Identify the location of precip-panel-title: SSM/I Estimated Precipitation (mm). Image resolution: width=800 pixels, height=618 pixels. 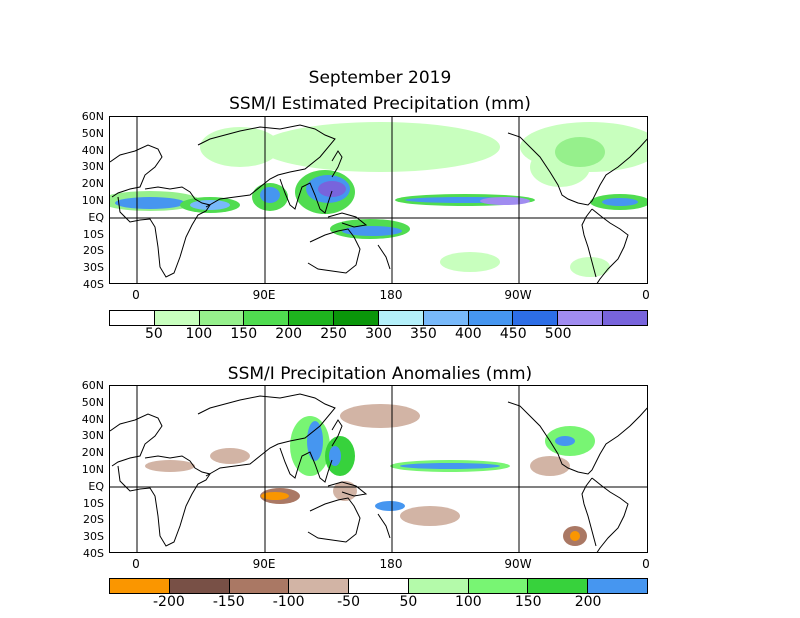
(380, 104).